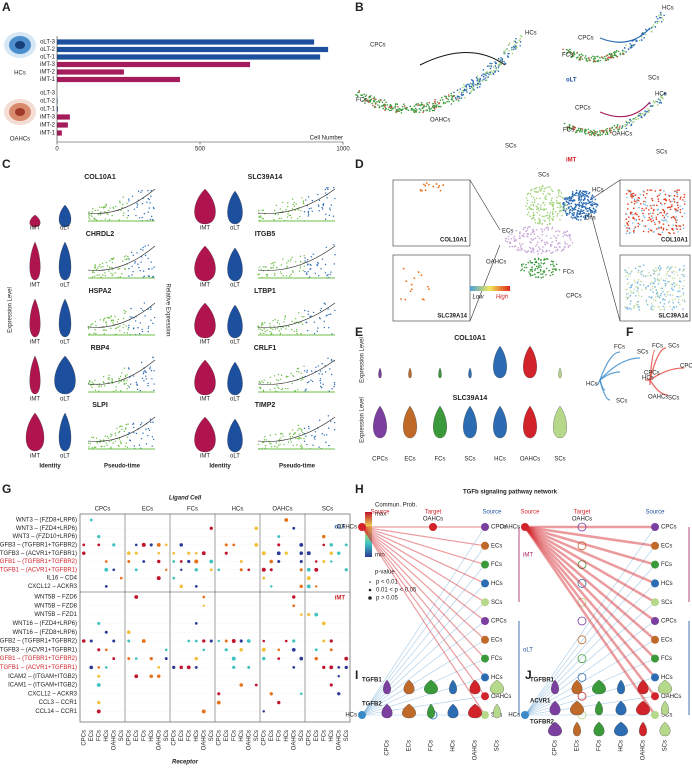 Image resolution: width=692 pixels, height=771 pixels. What do you see at coordinates (257, 735) in the screenshot?
I see `receptor-label: SCs` at bounding box center [257, 735].